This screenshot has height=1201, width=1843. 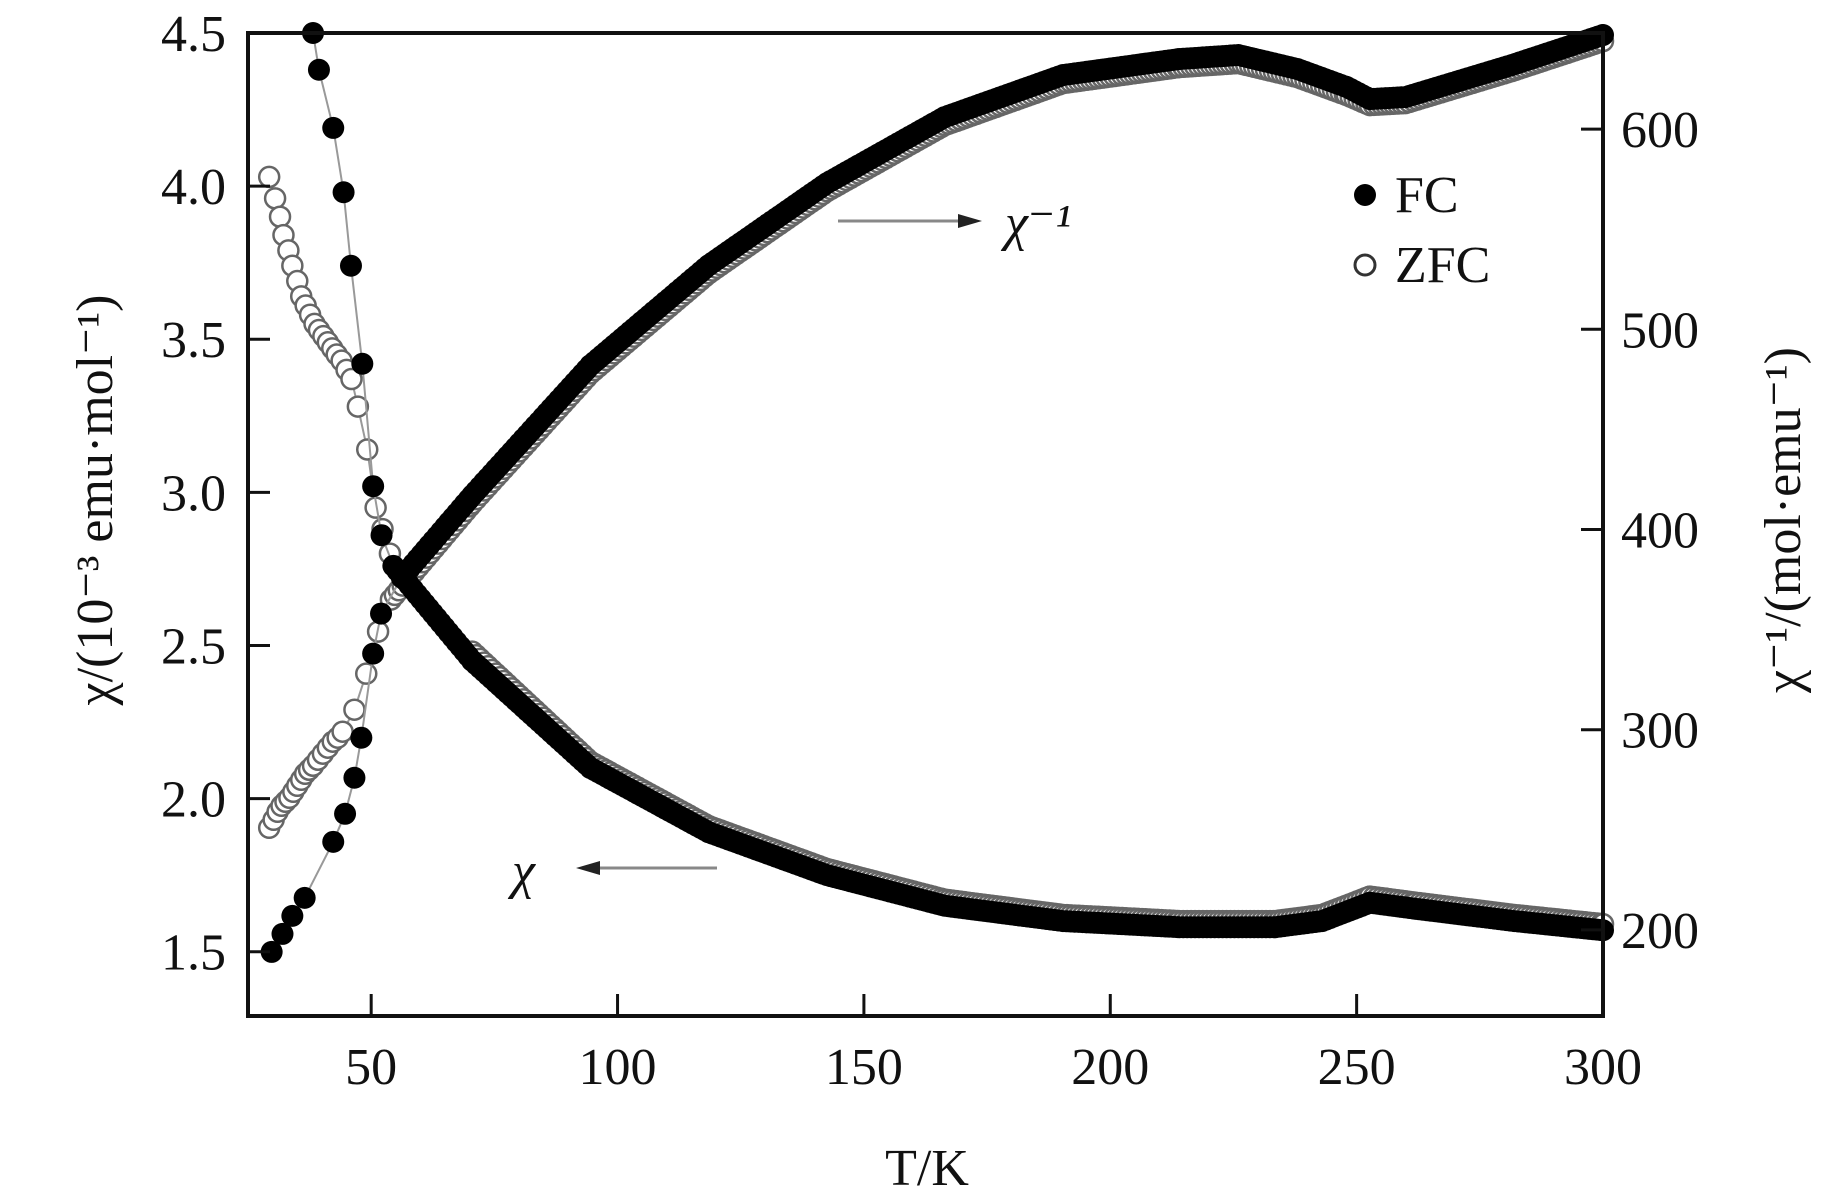 I want to click on y-left-tick-label: 2.5, so click(x=193, y=646).